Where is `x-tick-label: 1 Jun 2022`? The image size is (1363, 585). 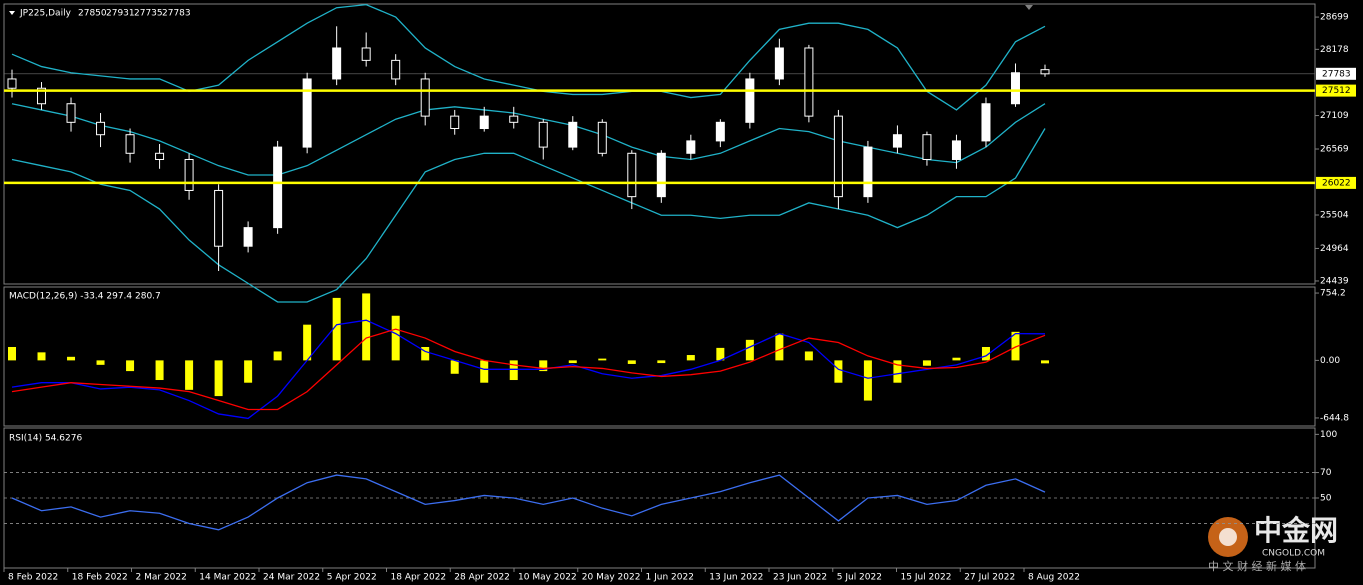
x-tick-label: 1 Jun 2022 is located at coordinates (670, 578).